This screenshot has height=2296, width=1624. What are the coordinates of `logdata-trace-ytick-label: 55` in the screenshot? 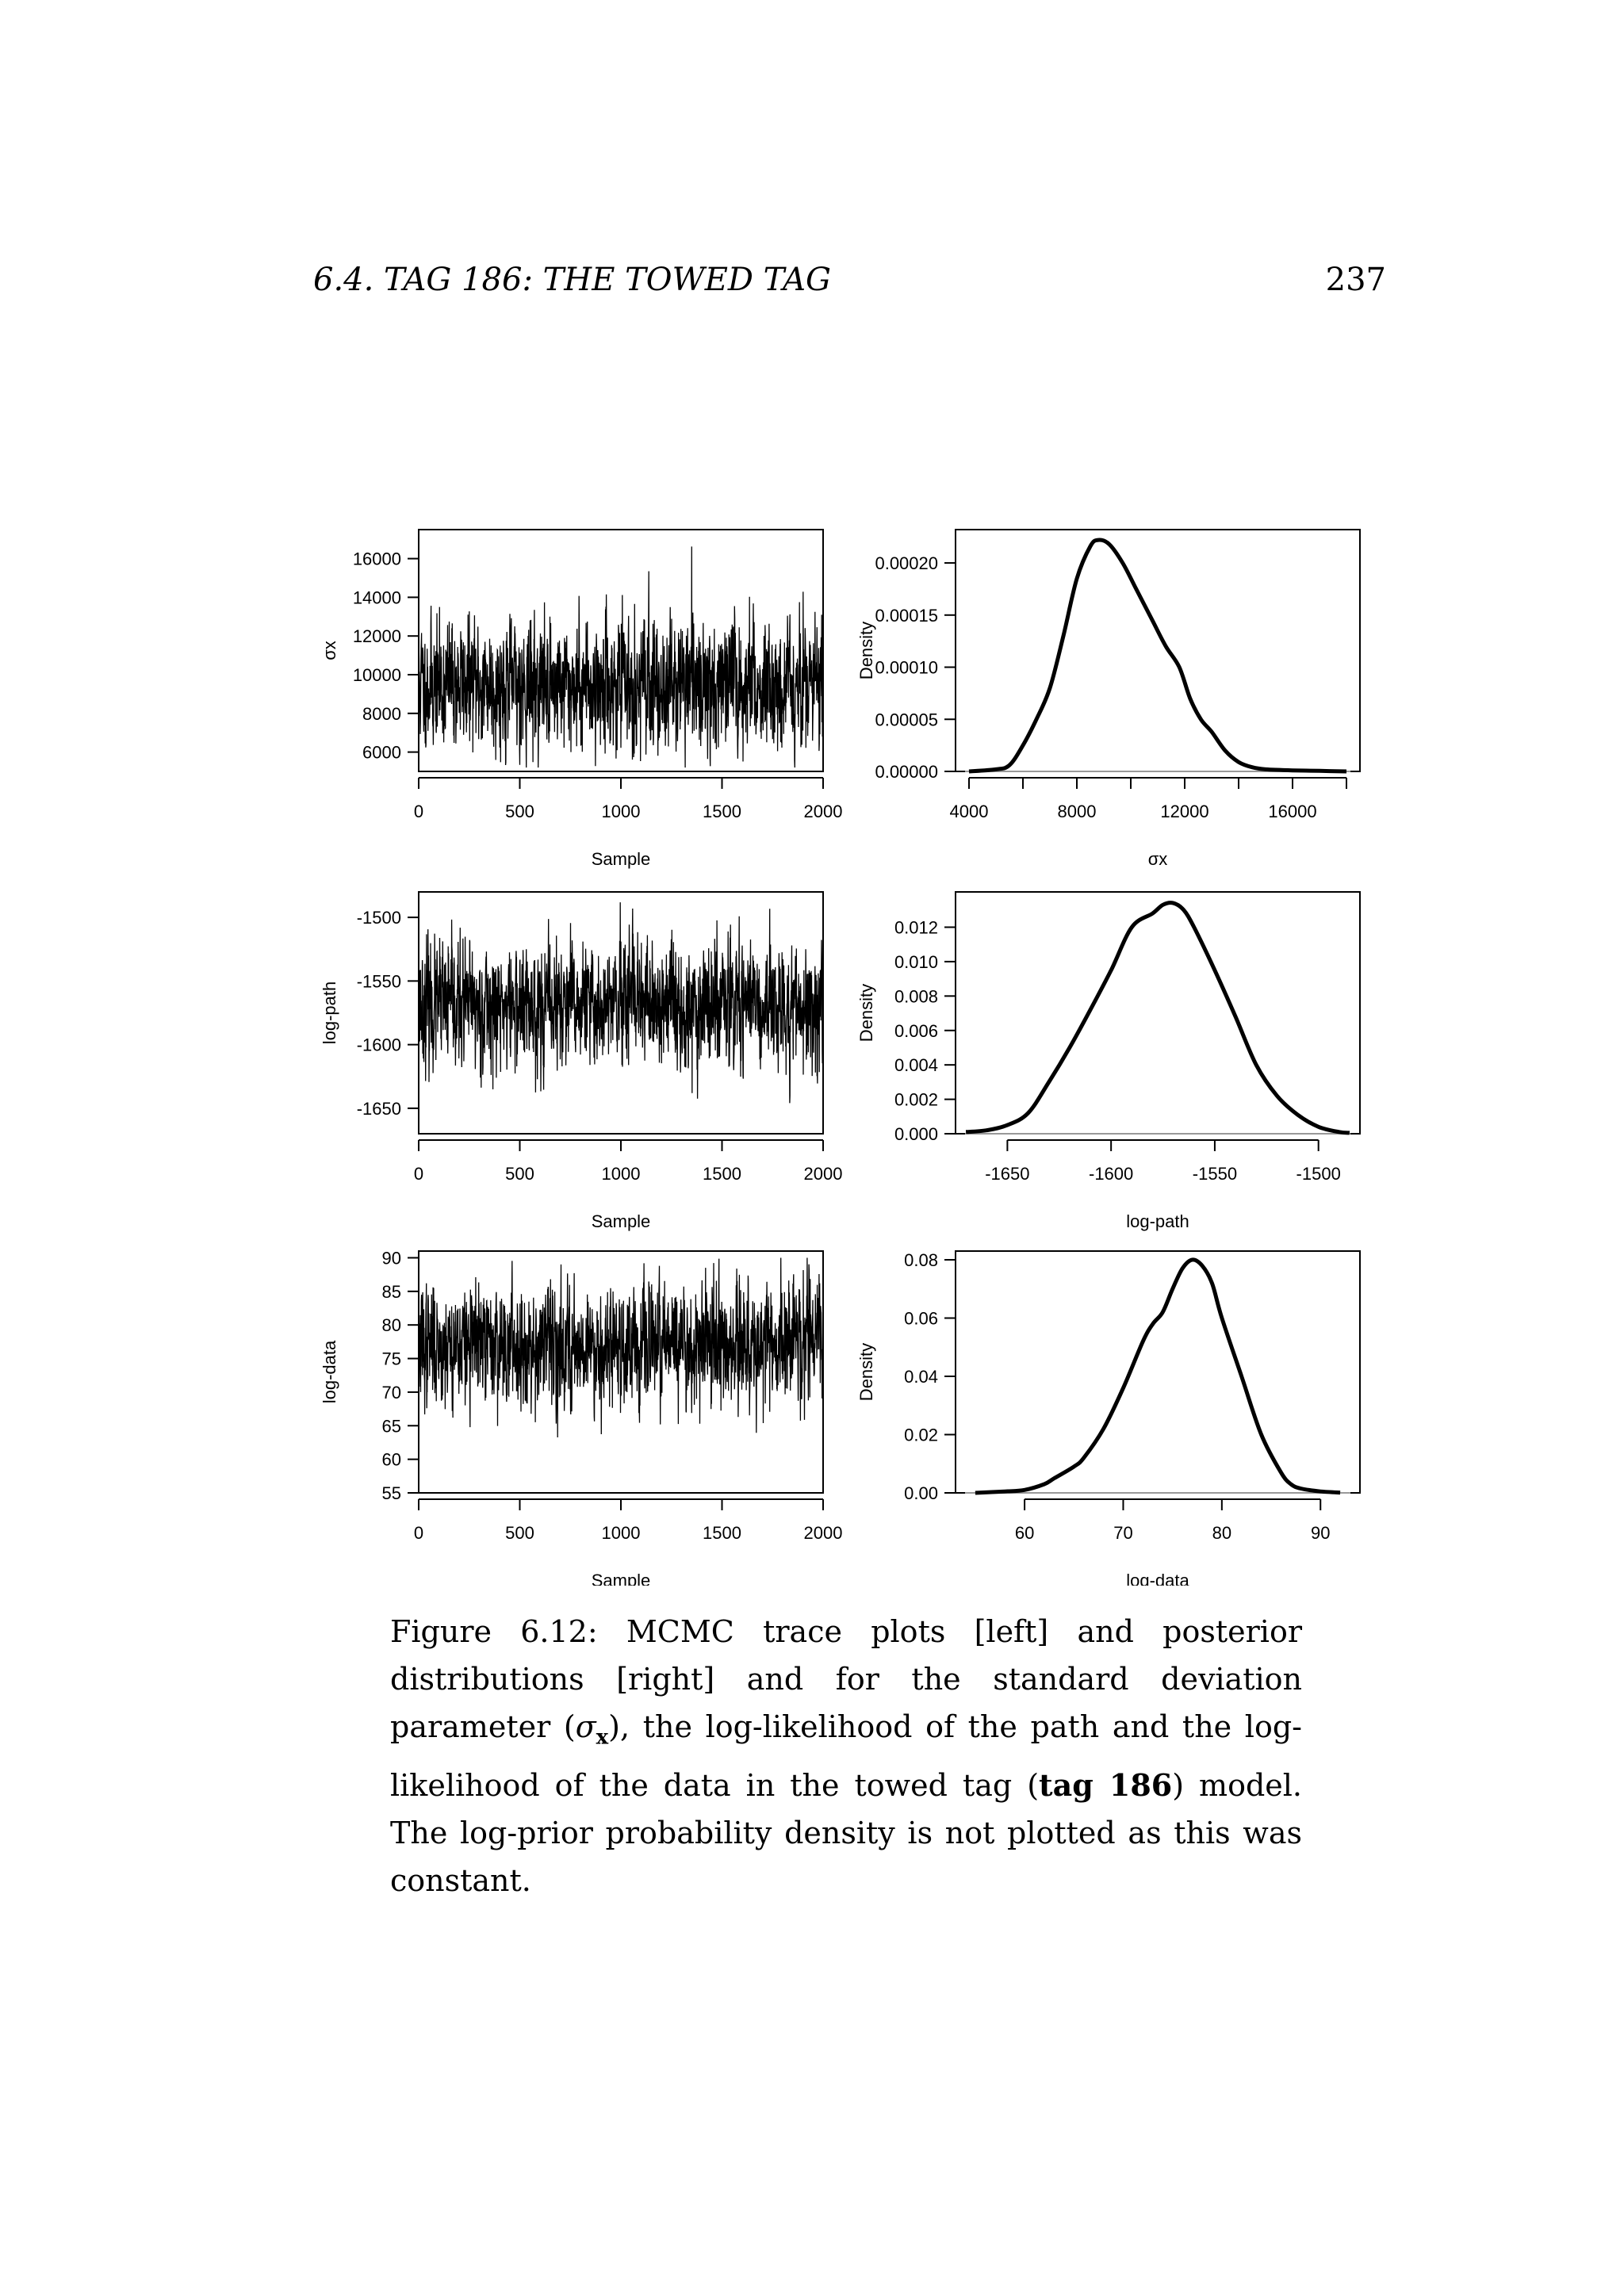 It's located at (391, 1493).